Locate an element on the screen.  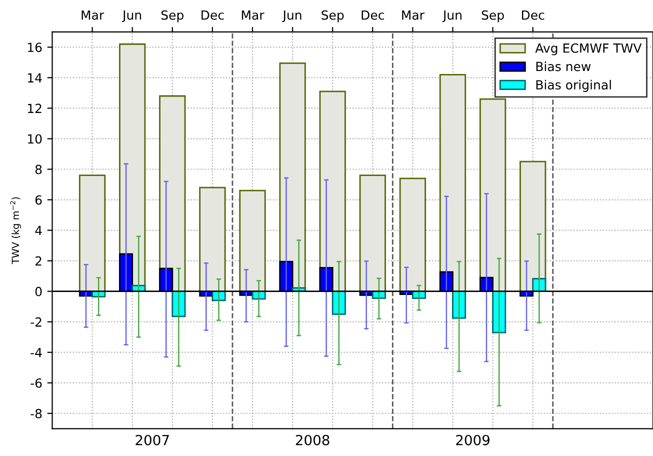
y-tick-label: 10 is located at coordinates (35, 139).